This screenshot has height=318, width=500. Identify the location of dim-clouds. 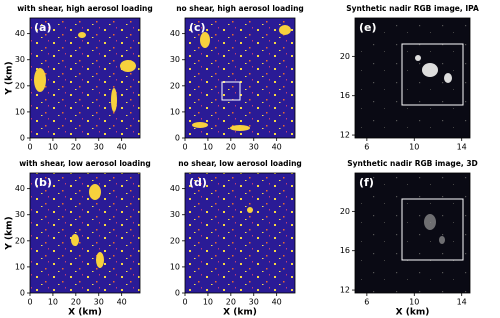
(434, 229).